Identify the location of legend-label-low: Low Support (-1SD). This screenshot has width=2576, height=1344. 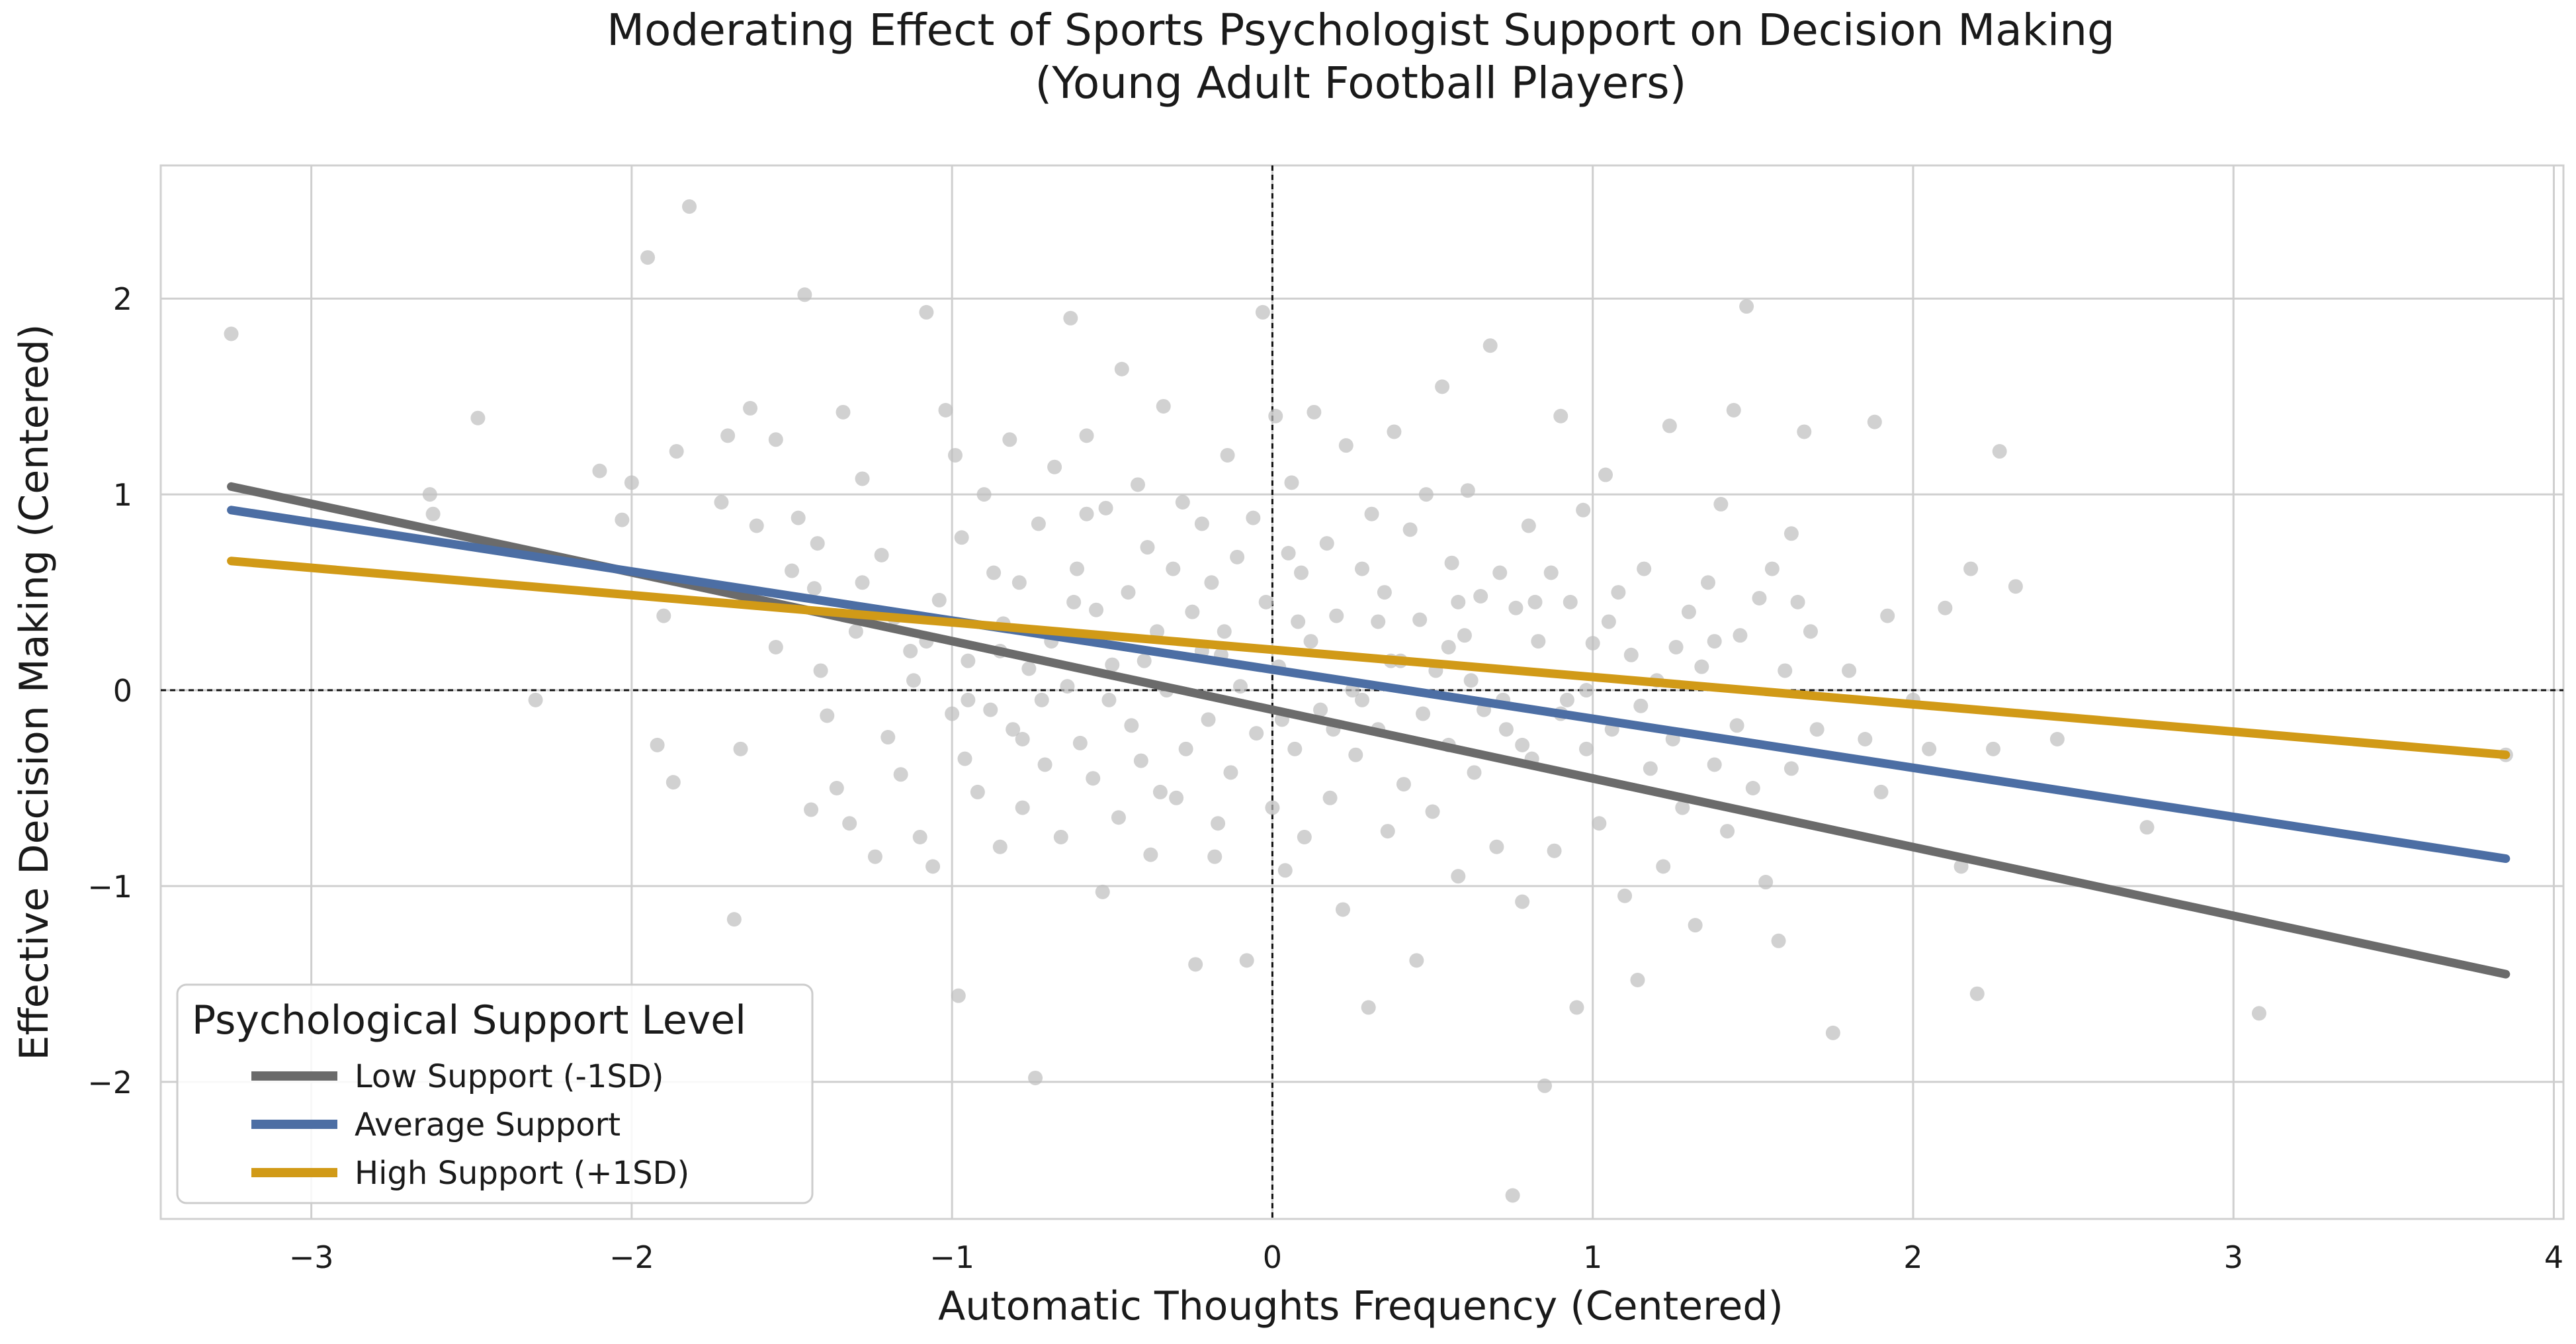
(509, 1076).